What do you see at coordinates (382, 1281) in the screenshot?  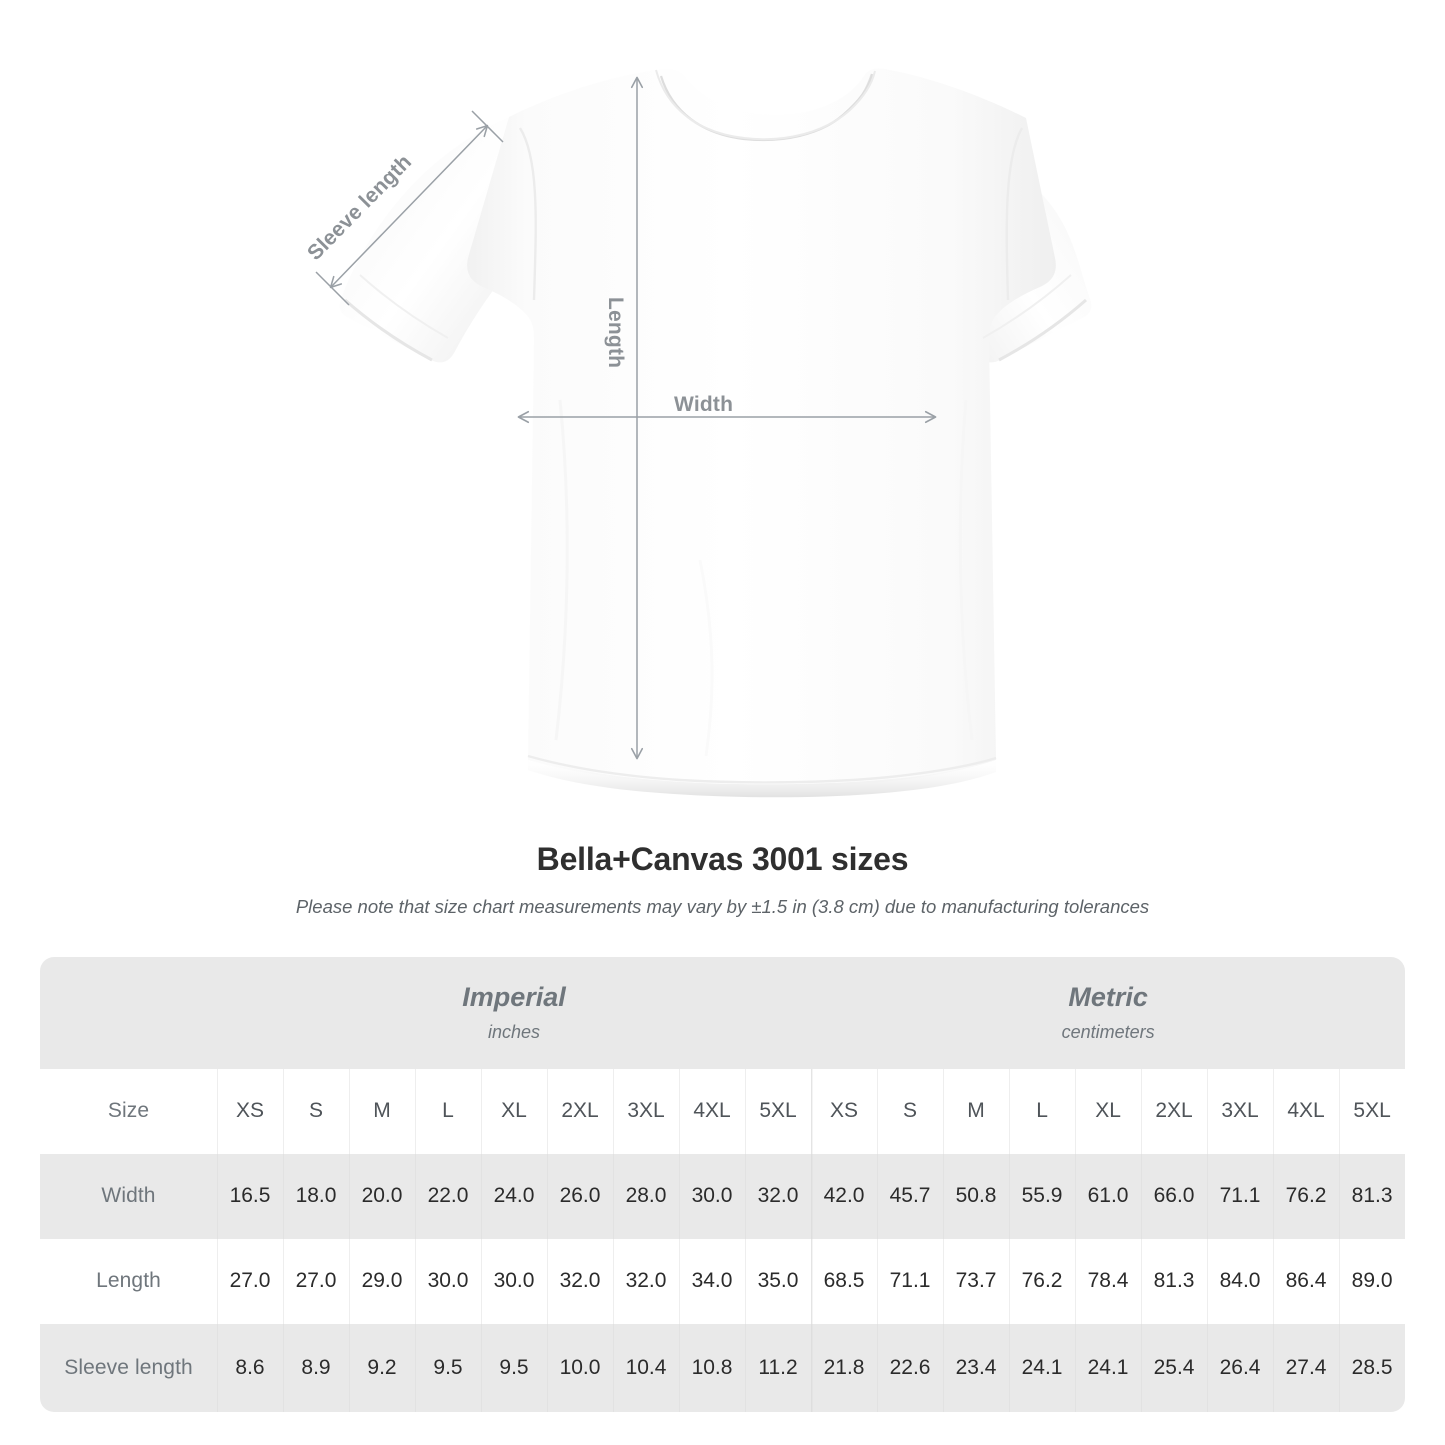 I see `measurement-cell: 29.0` at bounding box center [382, 1281].